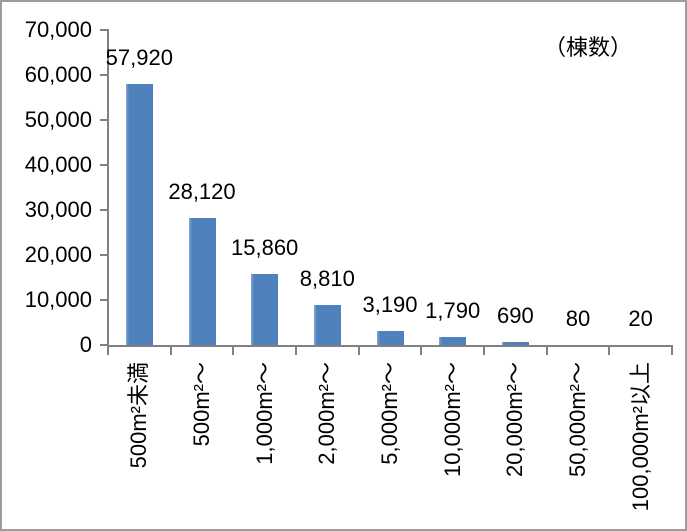 Image resolution: width=687 pixels, height=531 pixels. What do you see at coordinates (201, 404) in the screenshot?
I see `category-label: 500m²～` at bounding box center [201, 404].